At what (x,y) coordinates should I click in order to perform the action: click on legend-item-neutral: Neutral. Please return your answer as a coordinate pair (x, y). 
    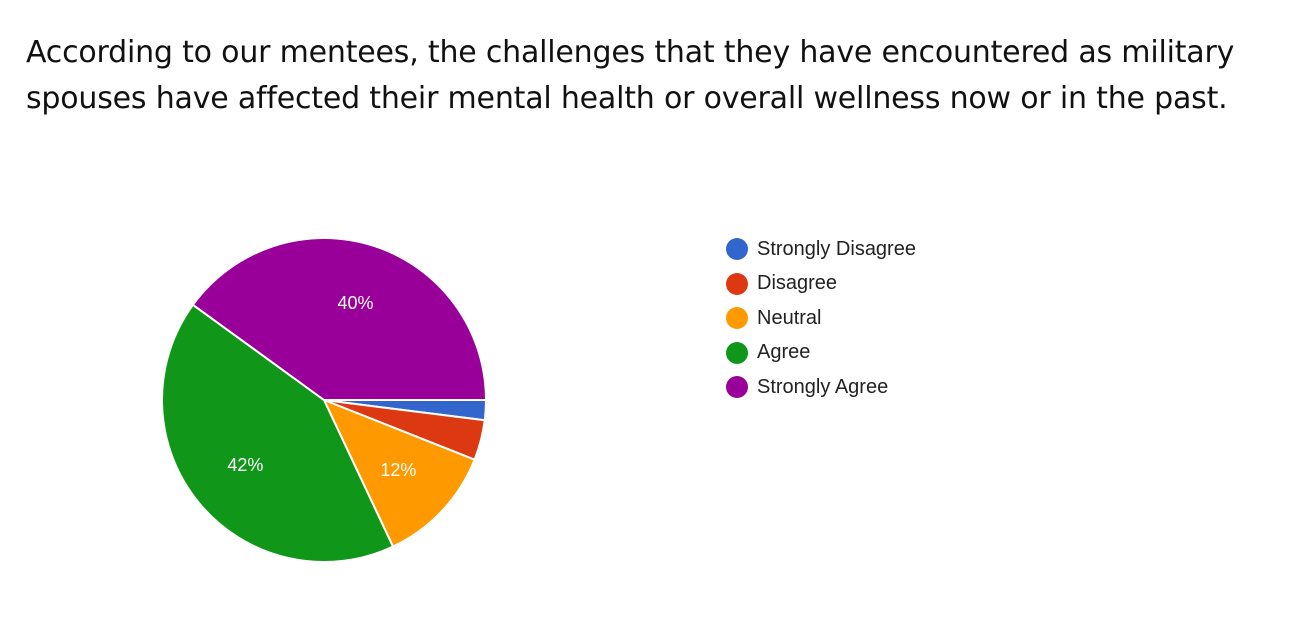
    Looking at the image, I should click on (821, 318).